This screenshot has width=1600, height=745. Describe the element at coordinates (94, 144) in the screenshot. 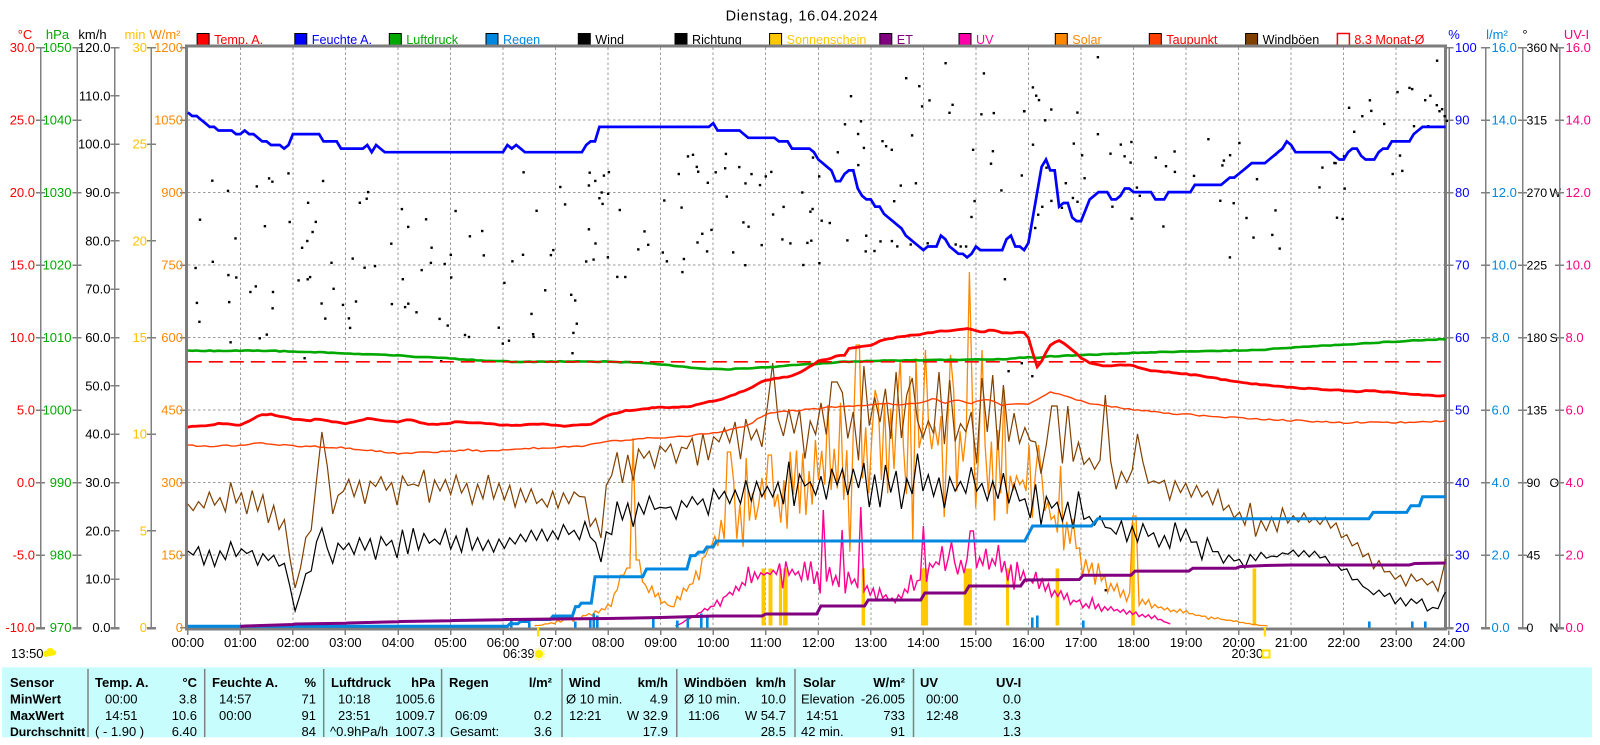

I see `svg-text: 100.0` at that location.